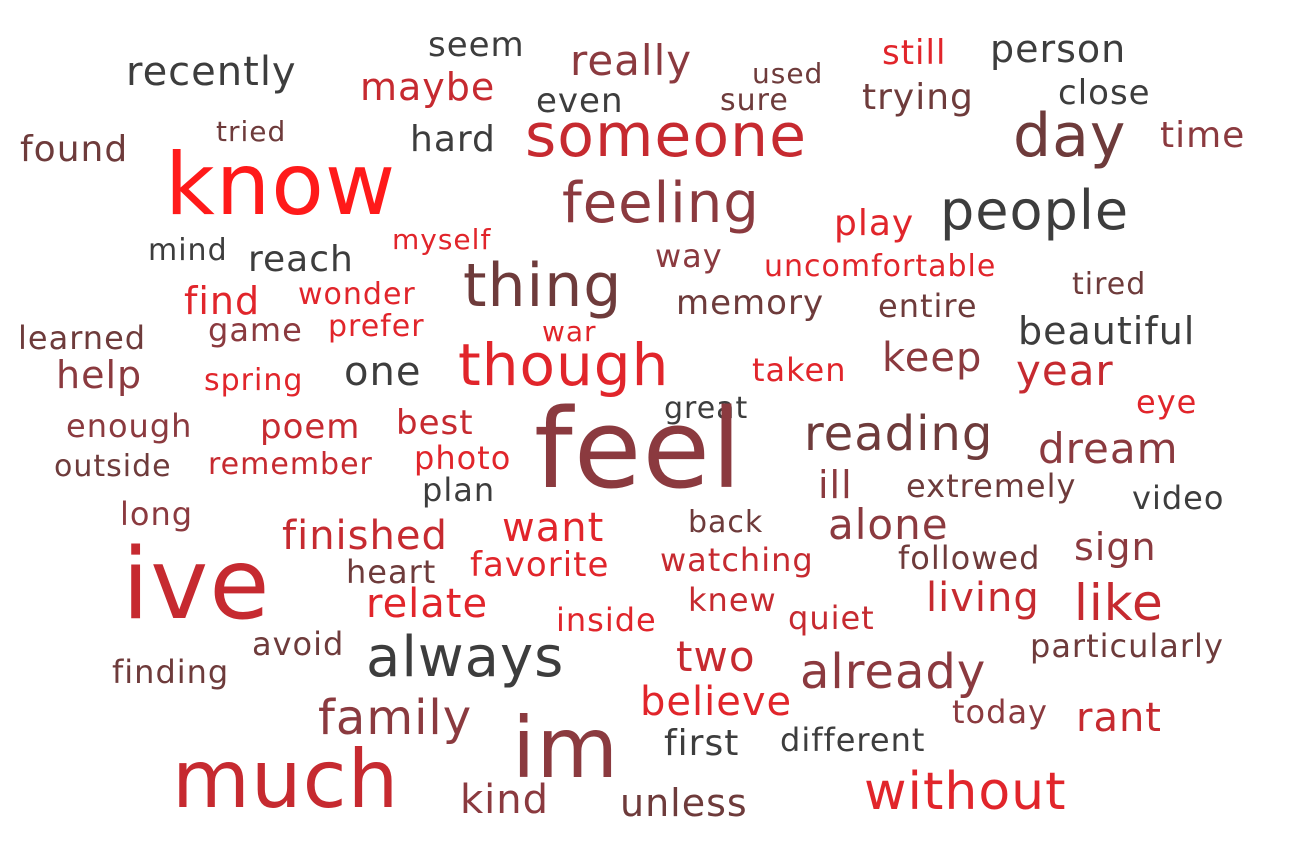 The width and height of the screenshot is (1299, 848). I want to click on word-im: im, so click(566, 748).